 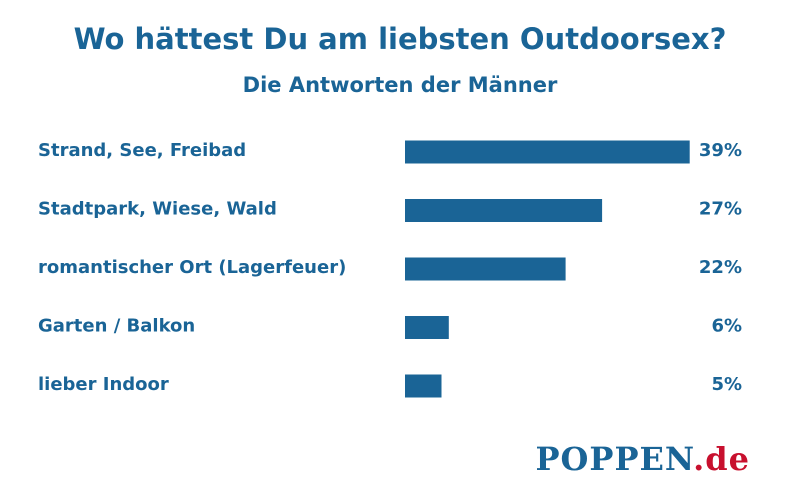 I want to click on category-label: Garten / Balkon, so click(x=116, y=326).